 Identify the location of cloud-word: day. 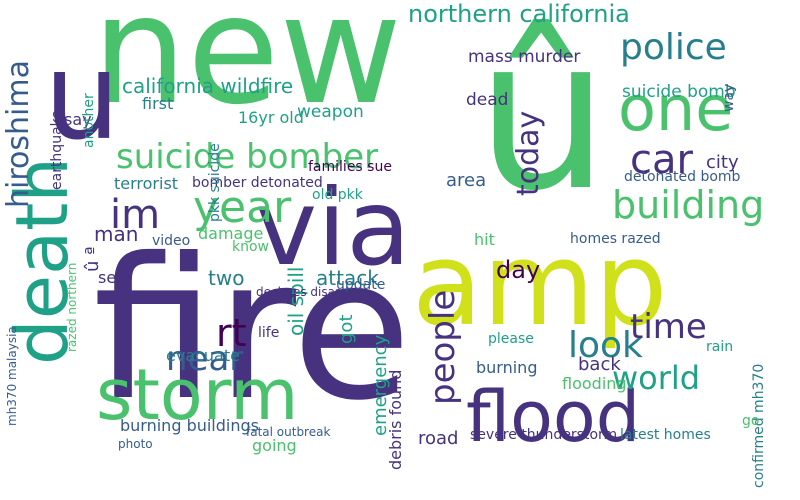
(518, 270).